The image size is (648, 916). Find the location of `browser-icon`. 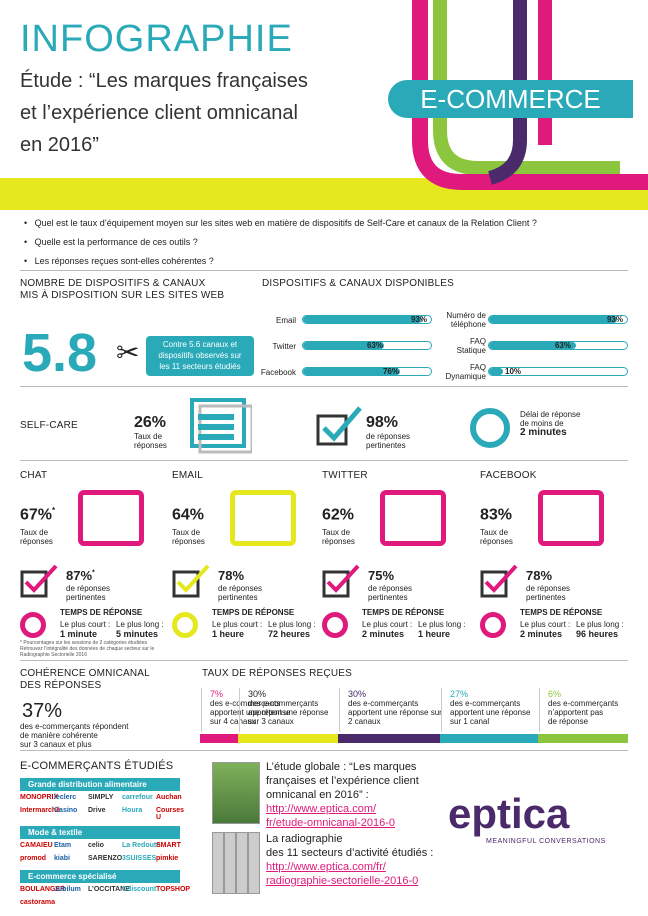

browser-icon is located at coordinates (221, 426).